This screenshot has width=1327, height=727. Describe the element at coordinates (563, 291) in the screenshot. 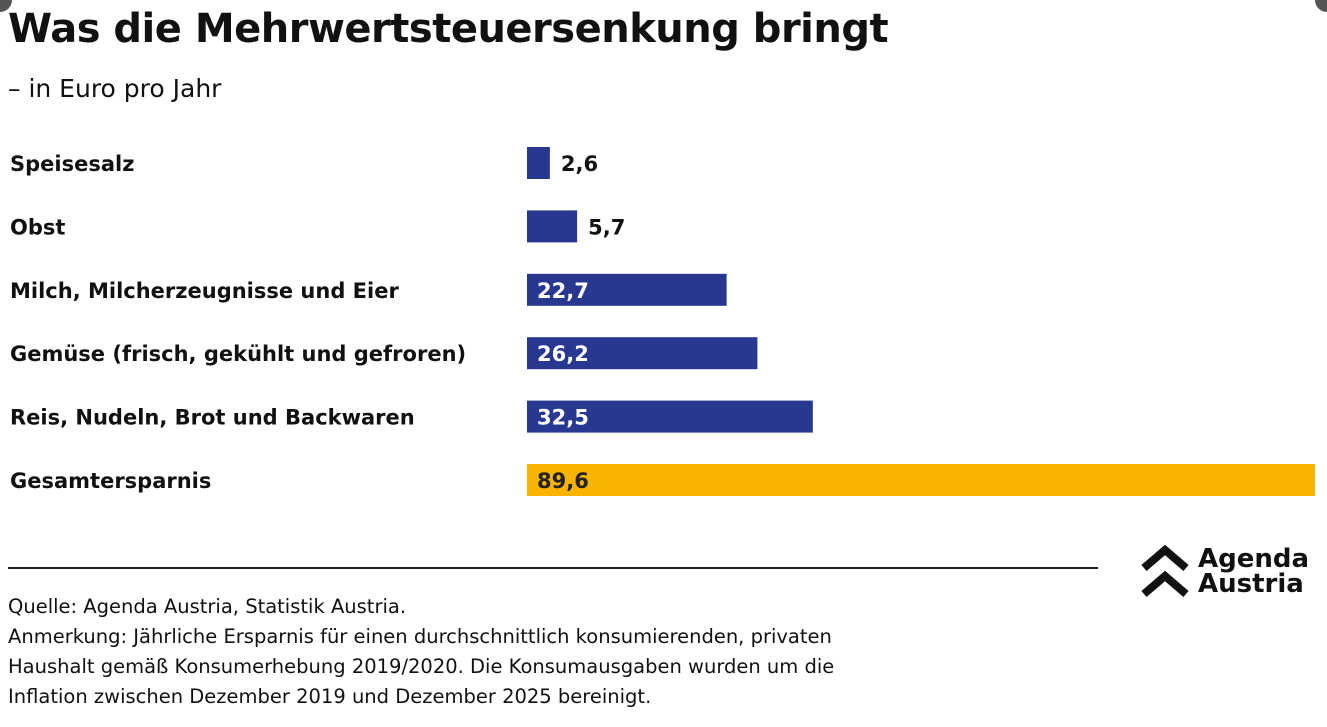

I see `value-label: 22,7` at that location.